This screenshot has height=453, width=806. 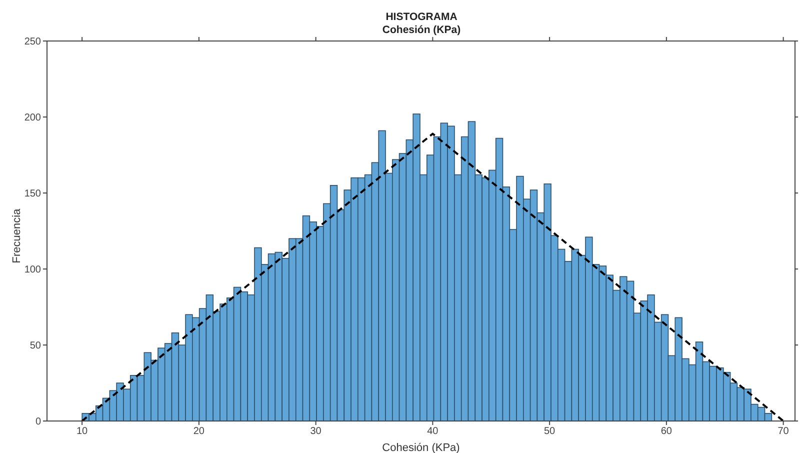 I want to click on y-tick-label: 100, so click(x=33, y=270).